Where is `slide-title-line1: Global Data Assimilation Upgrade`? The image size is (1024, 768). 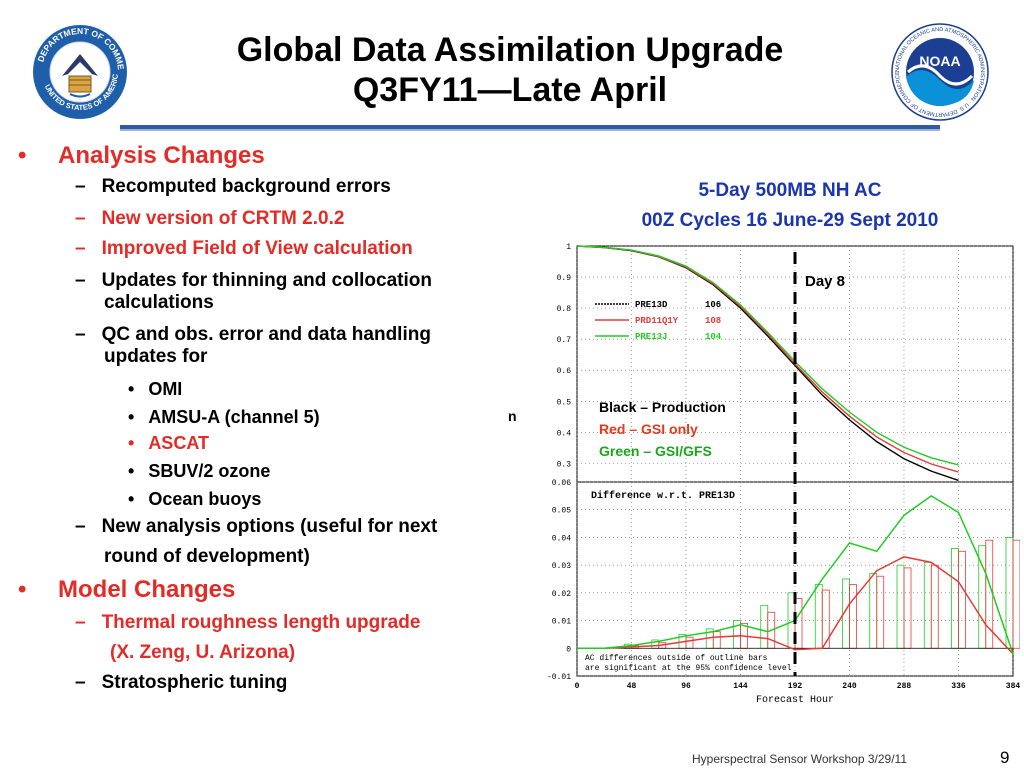 slide-title-line1: Global Data Assimilation Upgrade is located at coordinates (510, 50).